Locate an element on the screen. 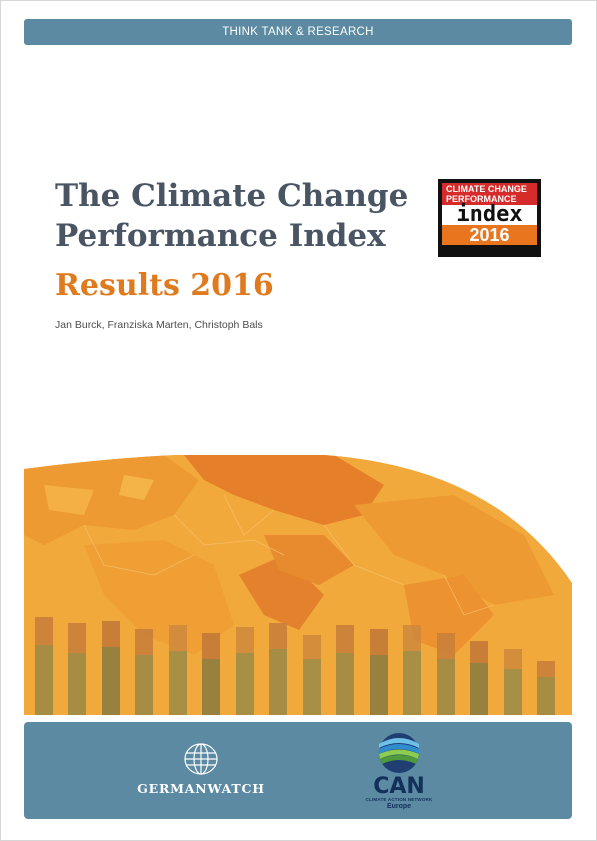 The height and width of the screenshot is (841, 597). can-region: Europe is located at coordinates (399, 806).